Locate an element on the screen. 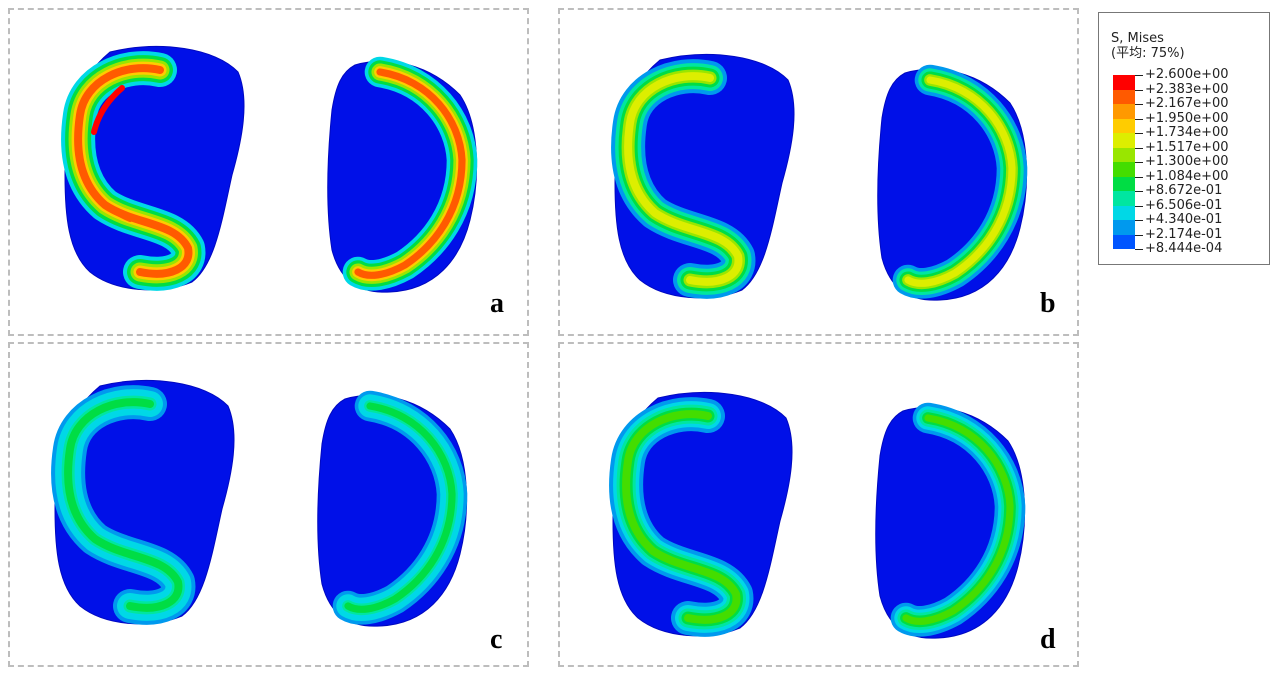 The height and width of the screenshot is (678, 1280). legend-value: +1.734e+00 is located at coordinates (1187, 132).